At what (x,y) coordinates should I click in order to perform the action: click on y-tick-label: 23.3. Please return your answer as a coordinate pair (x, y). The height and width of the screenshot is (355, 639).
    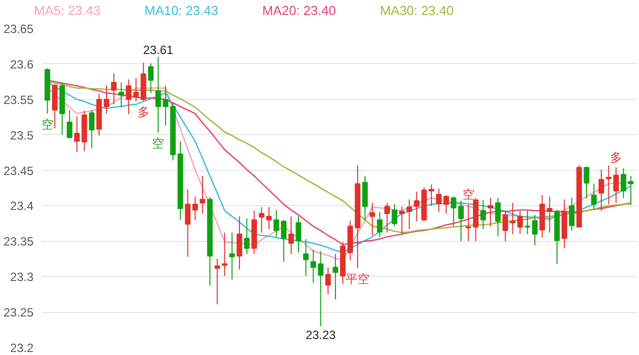
    Looking at the image, I should click on (22, 277).